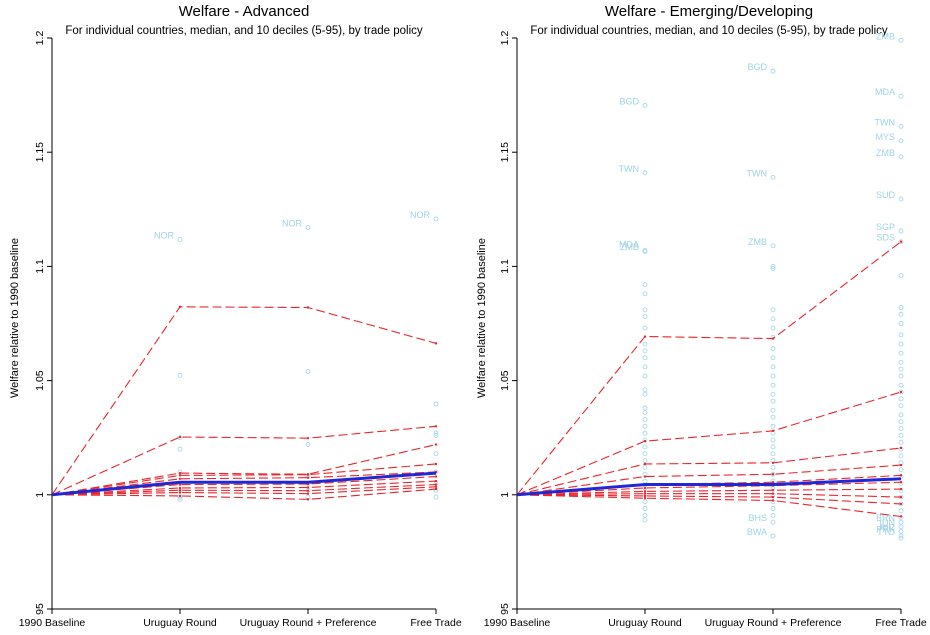 This screenshot has height=635, width=930. What do you see at coordinates (505, 38) in the screenshot?
I see `y-tick-label: 1.2` at bounding box center [505, 38].